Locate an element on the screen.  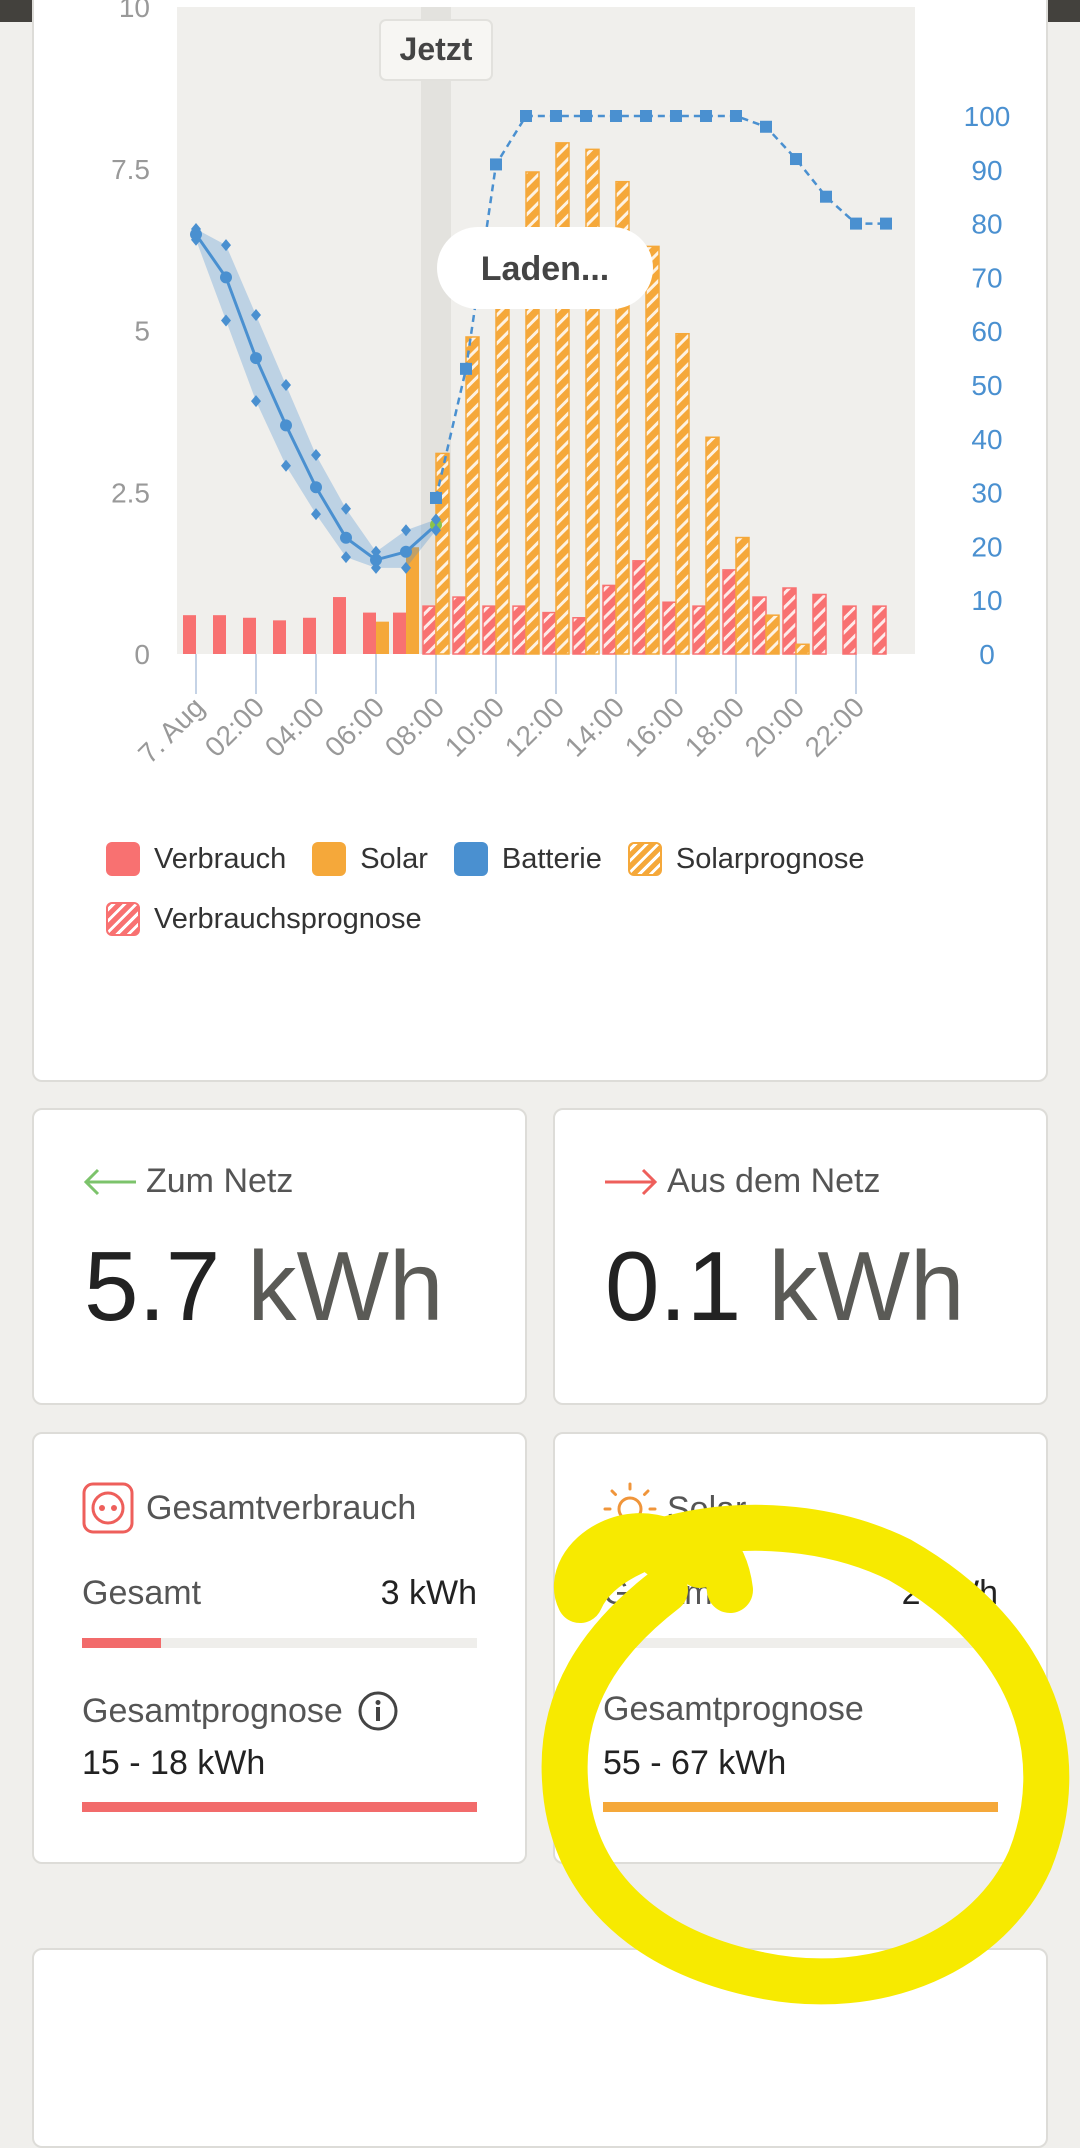
y-right-tick-label: 90 is located at coordinates (986, 170).